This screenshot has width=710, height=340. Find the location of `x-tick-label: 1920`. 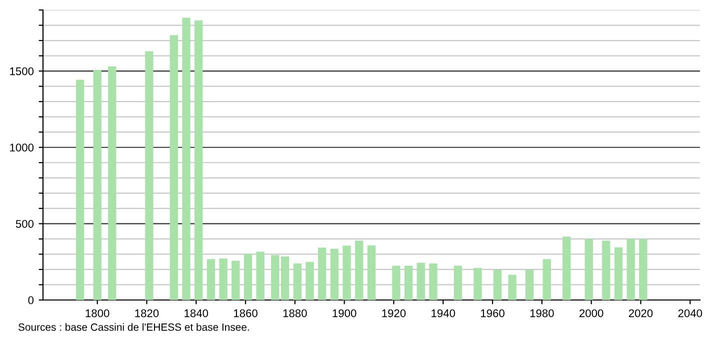

x-tick-label: 1920 is located at coordinates (394, 313).